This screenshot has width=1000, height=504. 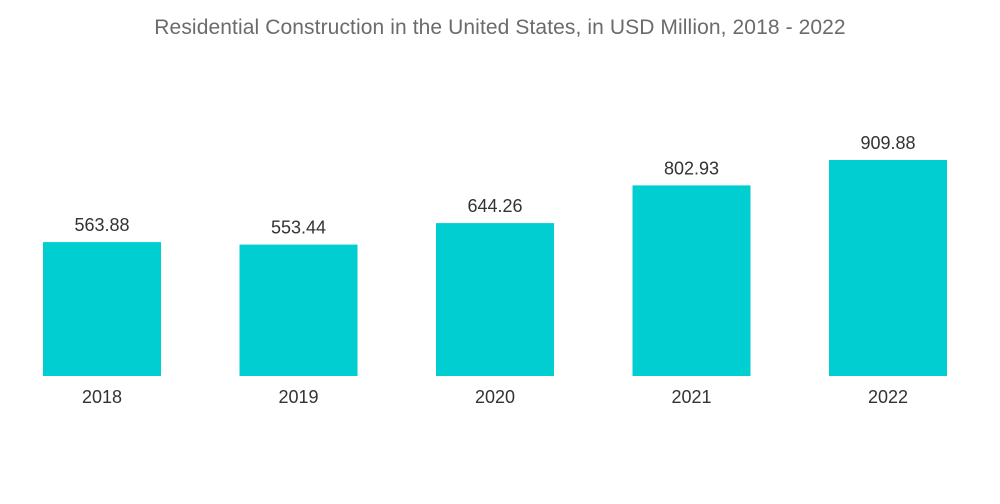 I want to click on x-axis-tick-labels: 2018 2019 2020 2021 2022, so click(x=495, y=397).